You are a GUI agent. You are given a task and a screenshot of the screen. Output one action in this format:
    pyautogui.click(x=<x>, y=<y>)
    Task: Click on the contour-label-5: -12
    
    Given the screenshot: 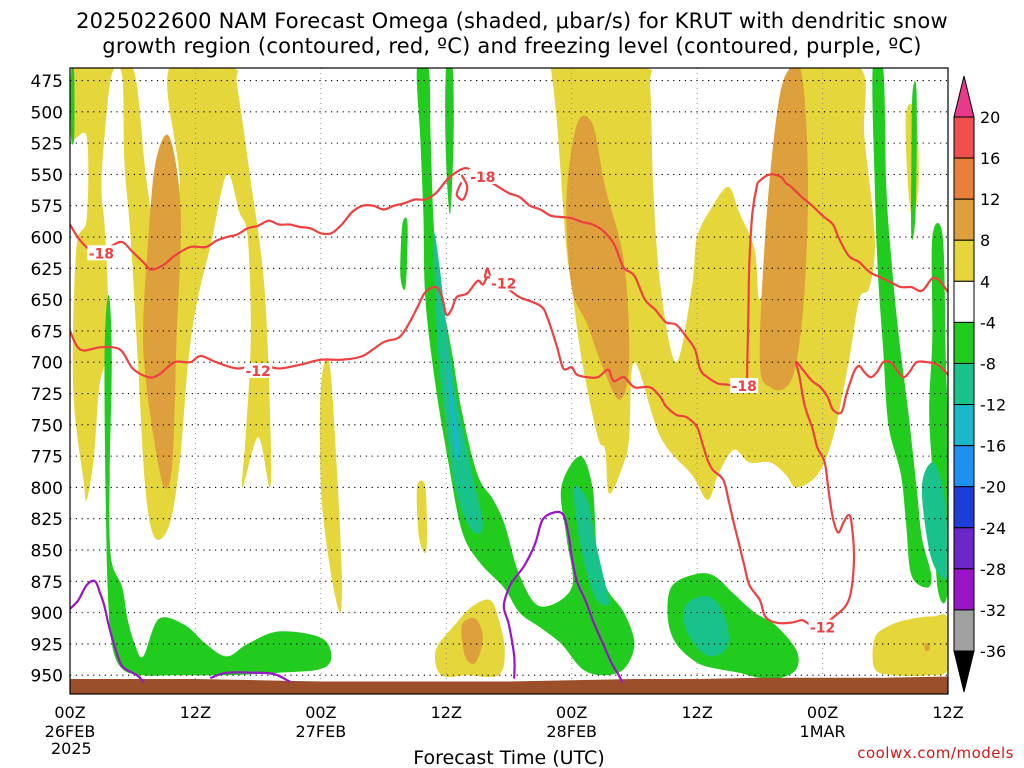 What is the action you would take?
    pyautogui.click(x=822, y=629)
    